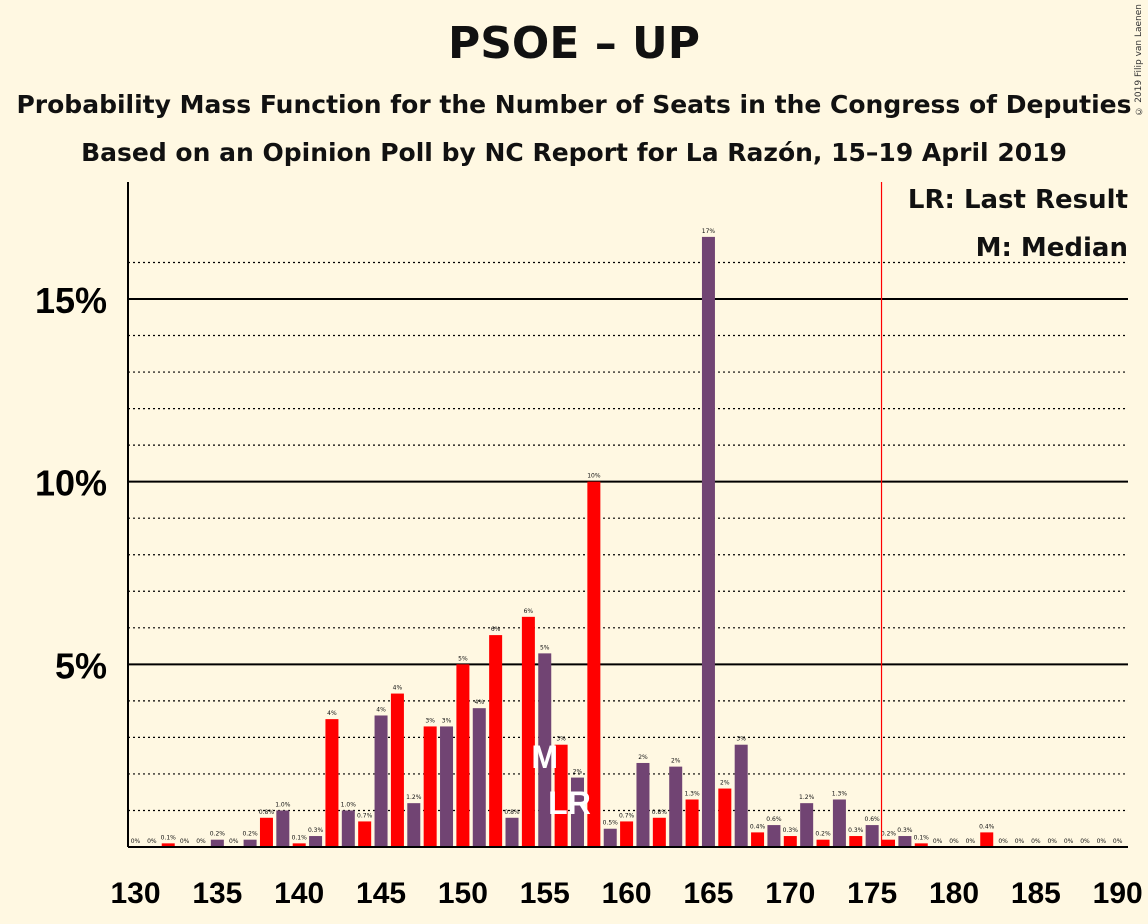  Describe the element at coordinates (545, 893) in the screenshot. I see `x-tick-label: 155` at that location.